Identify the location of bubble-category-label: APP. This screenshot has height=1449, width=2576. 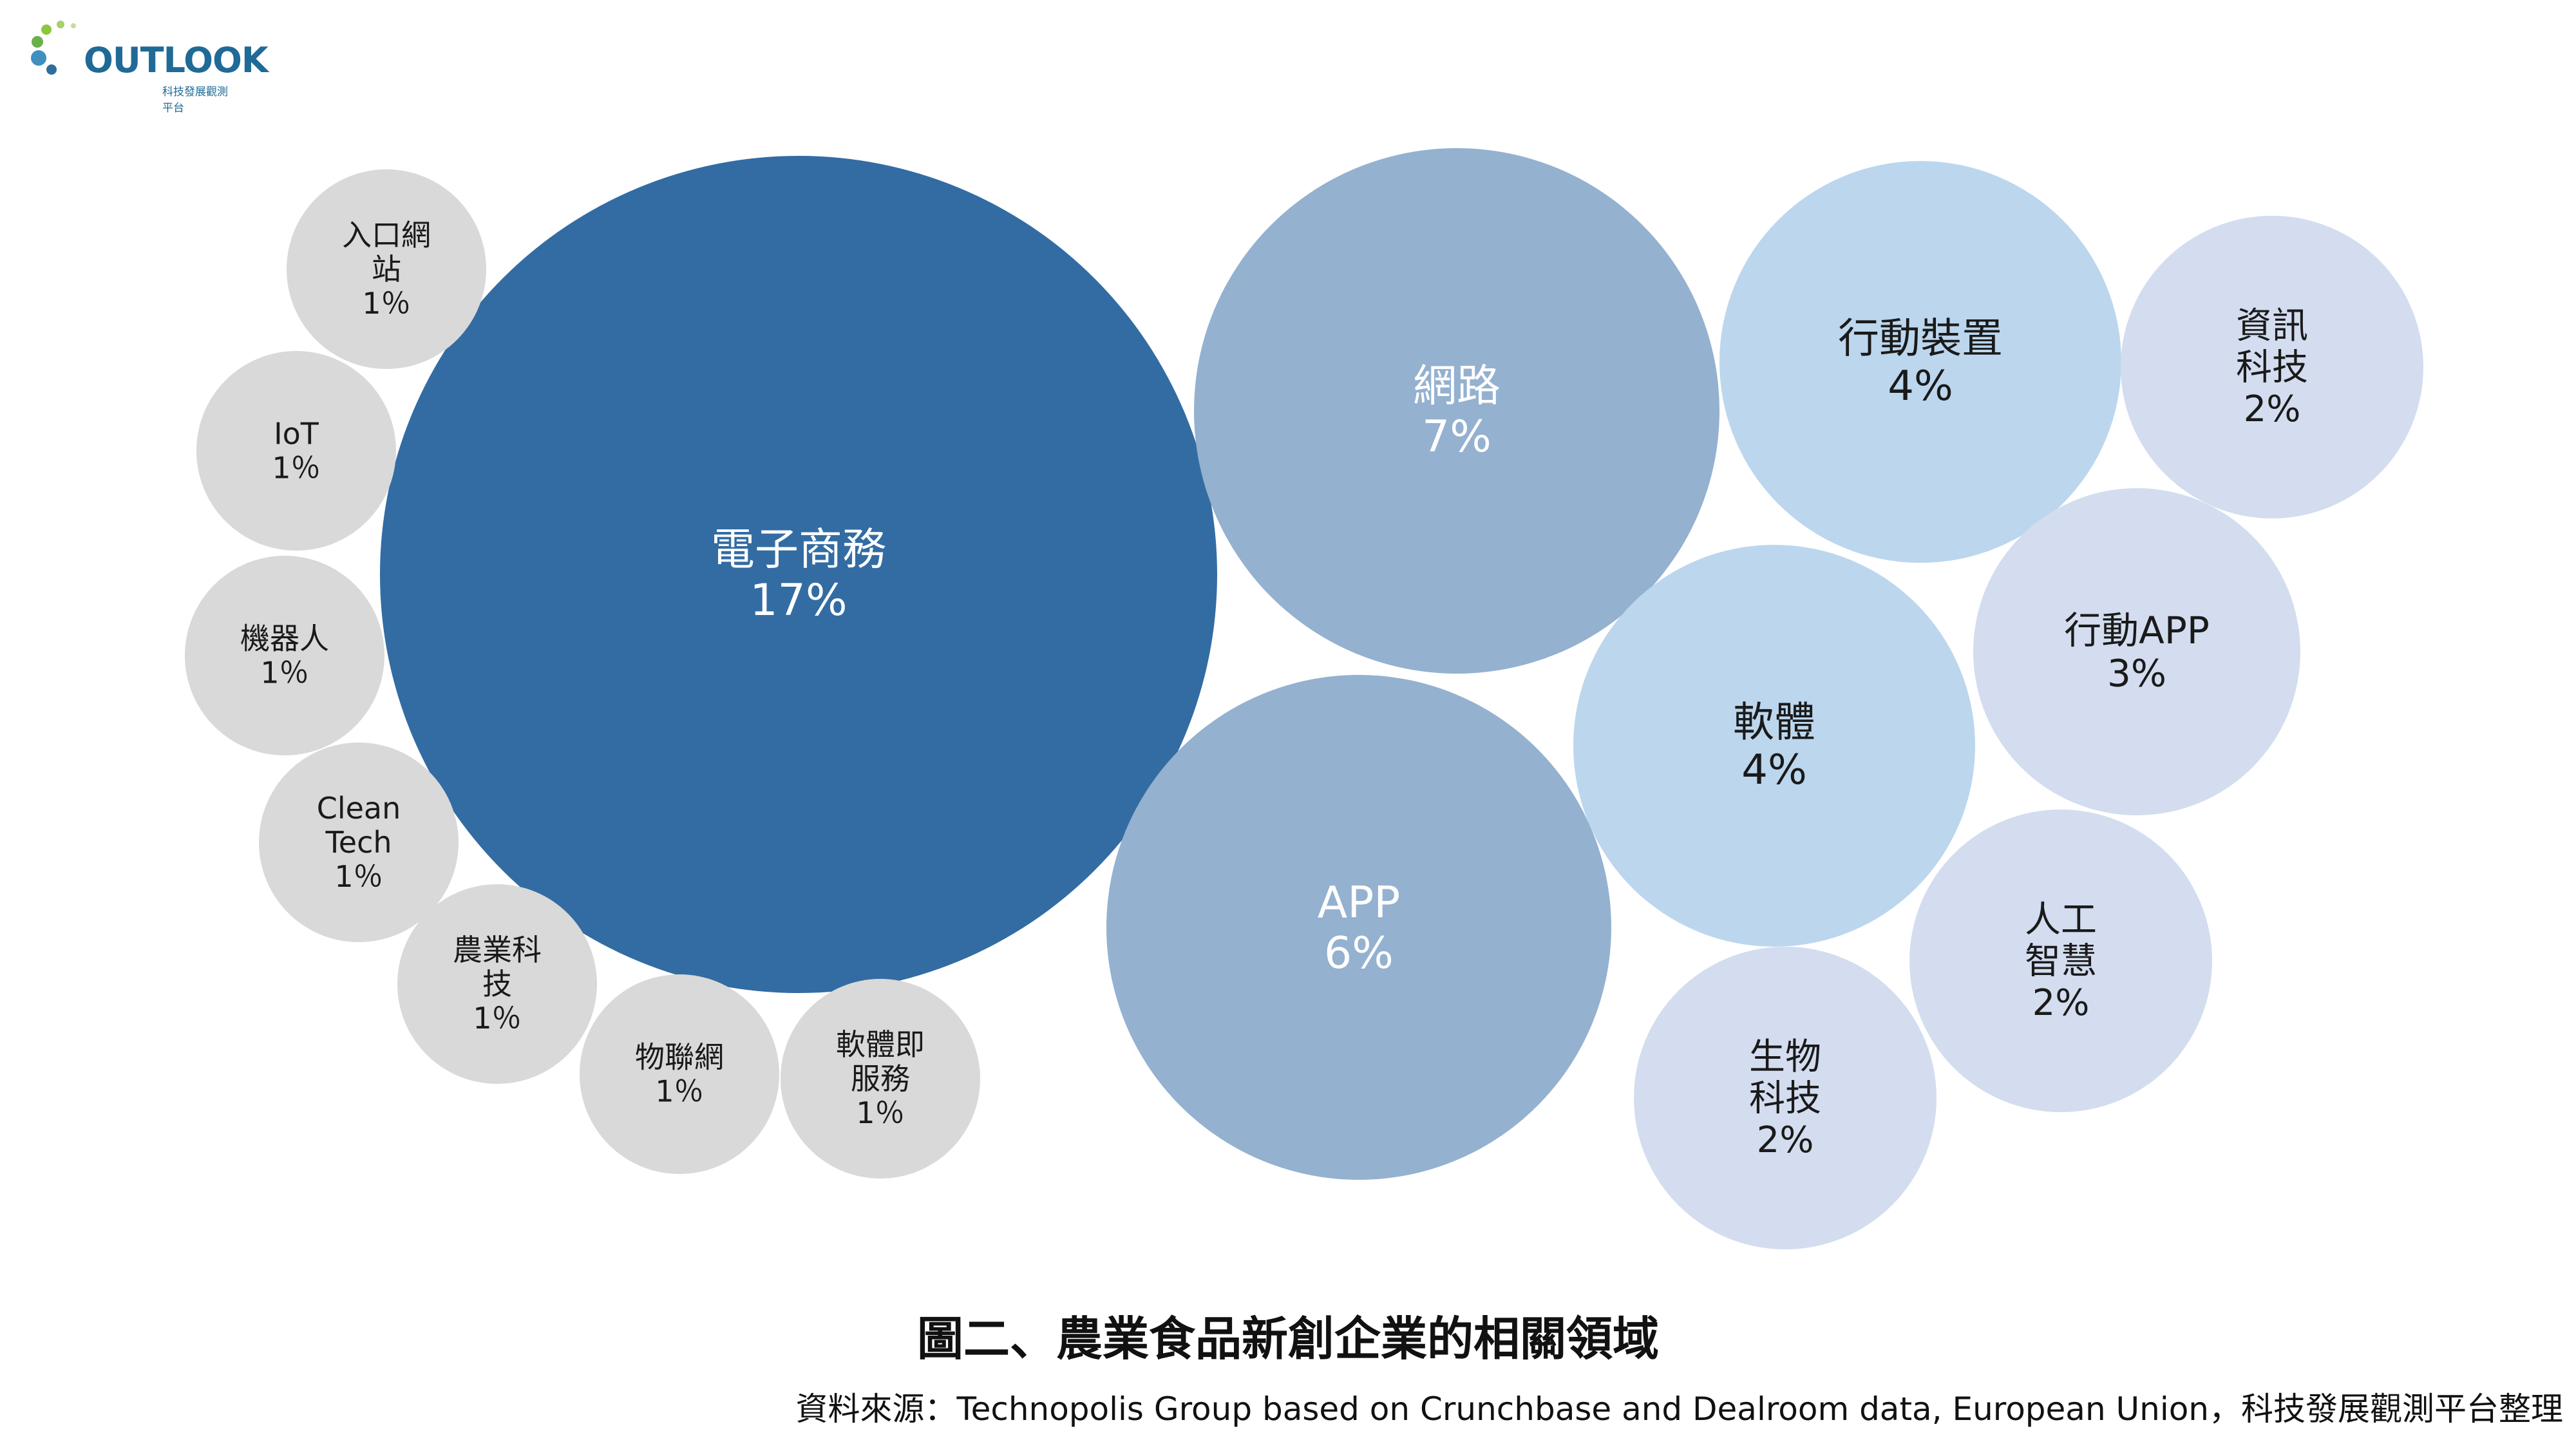
(1359, 904).